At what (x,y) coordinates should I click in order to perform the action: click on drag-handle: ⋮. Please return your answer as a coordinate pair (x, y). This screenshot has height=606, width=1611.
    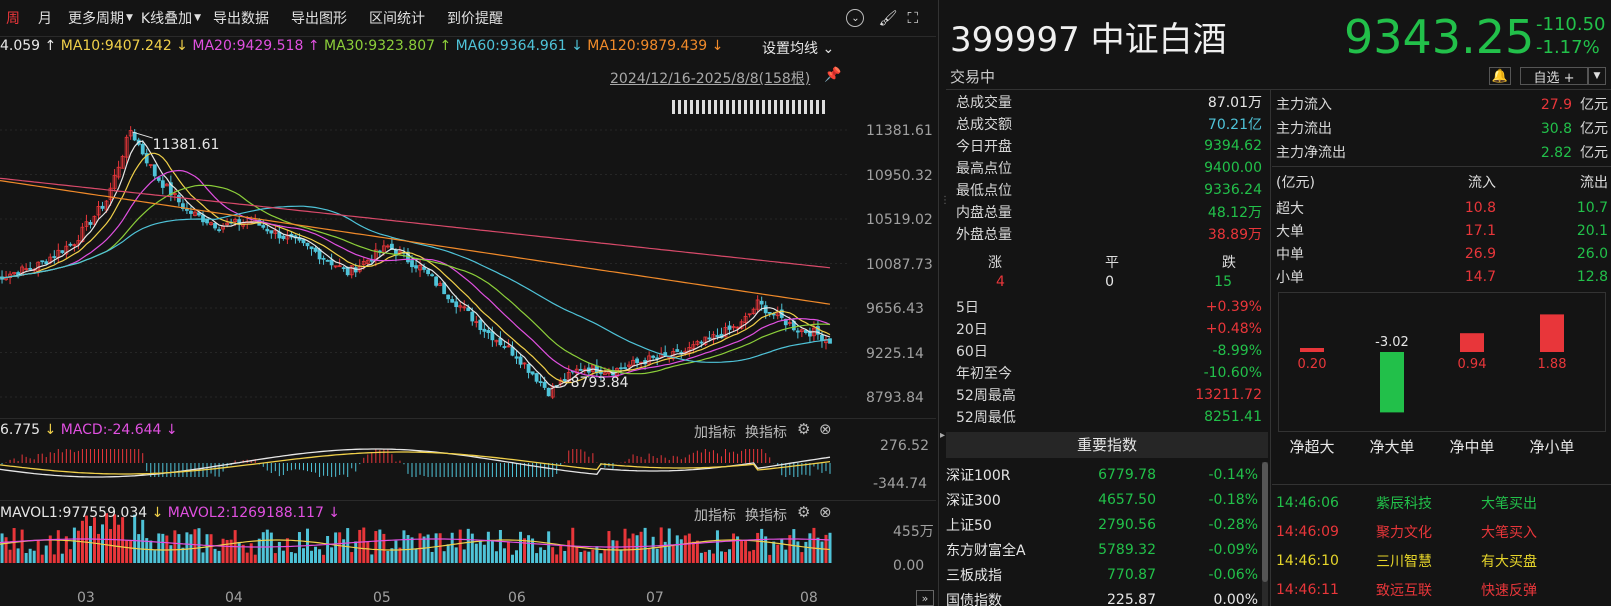
    Looking at the image, I should click on (945, 200).